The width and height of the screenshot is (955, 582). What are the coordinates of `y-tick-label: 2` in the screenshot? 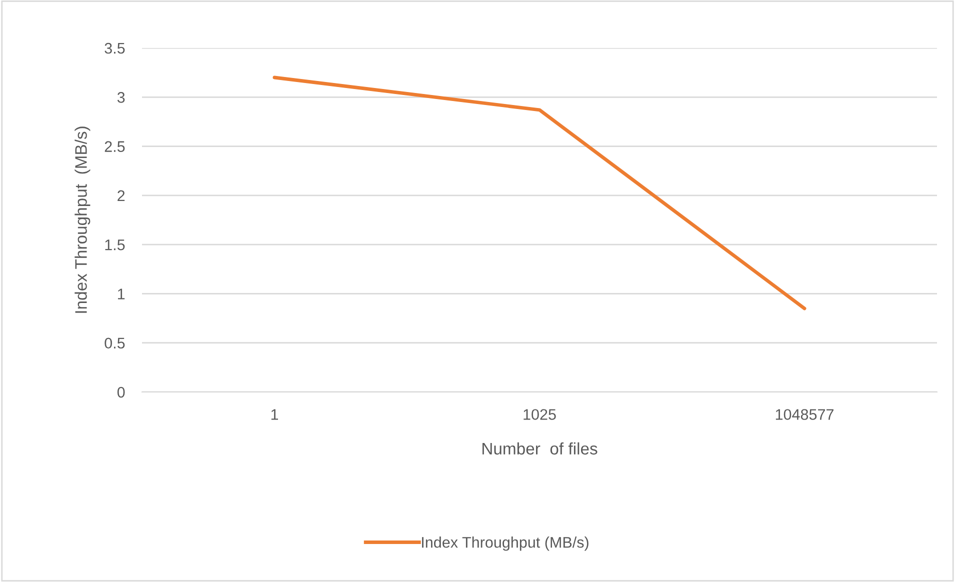 It's located at (121, 195).